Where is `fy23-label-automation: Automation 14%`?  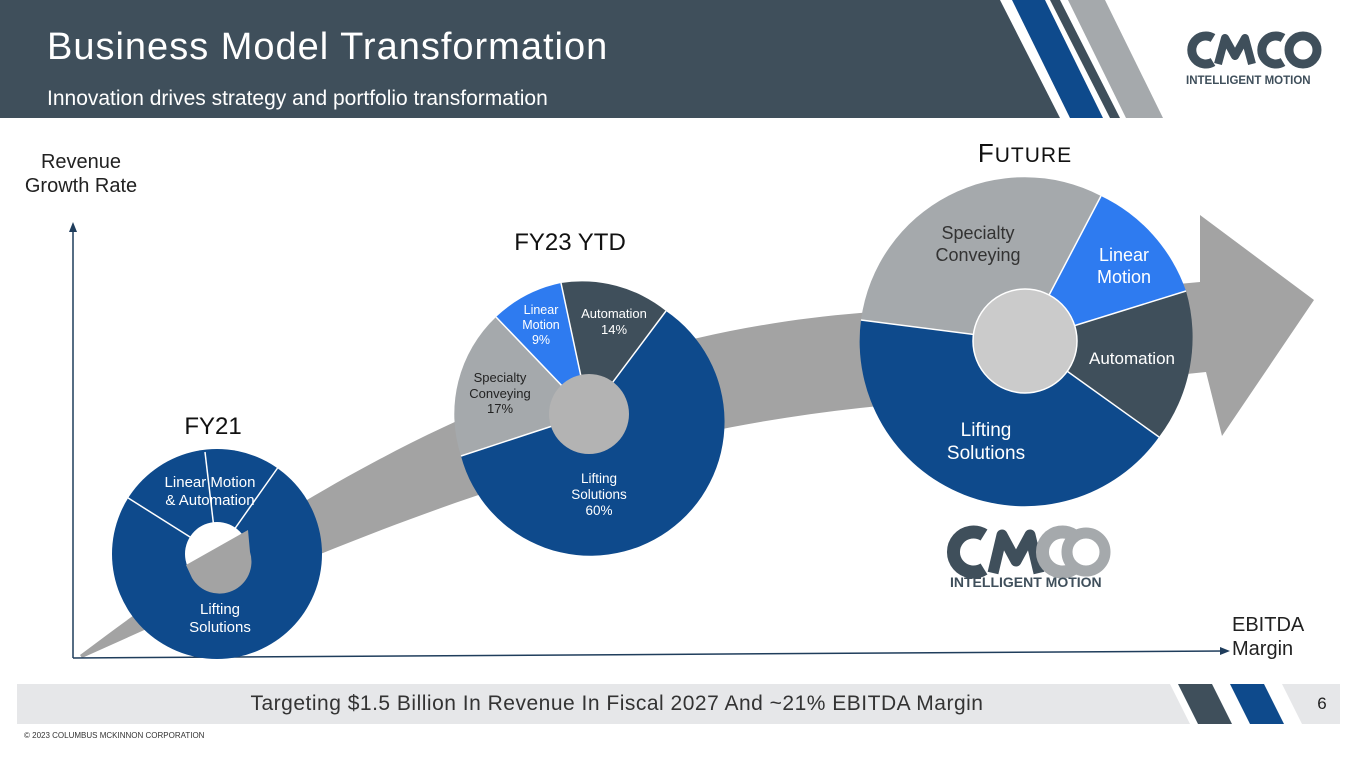
fy23-label-automation: Automation 14% is located at coordinates (614, 321).